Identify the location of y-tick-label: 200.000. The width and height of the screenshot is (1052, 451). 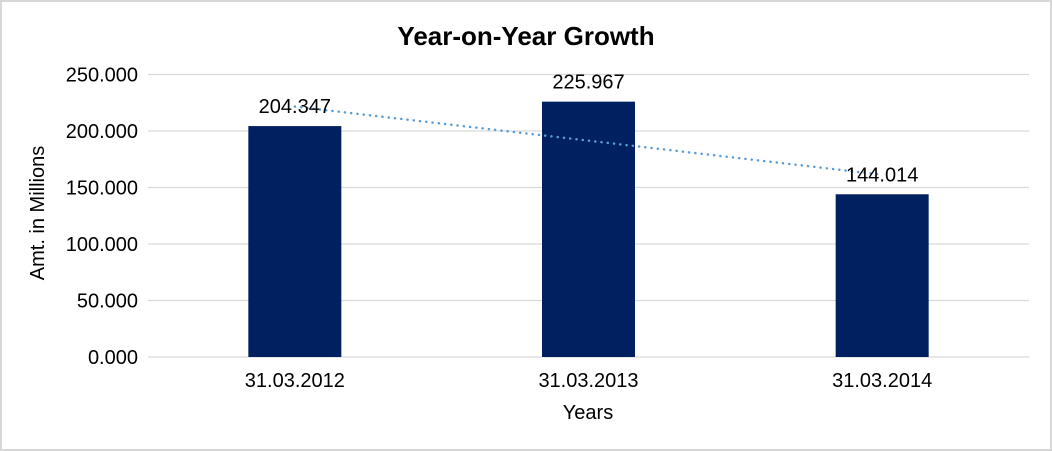
(102, 132).